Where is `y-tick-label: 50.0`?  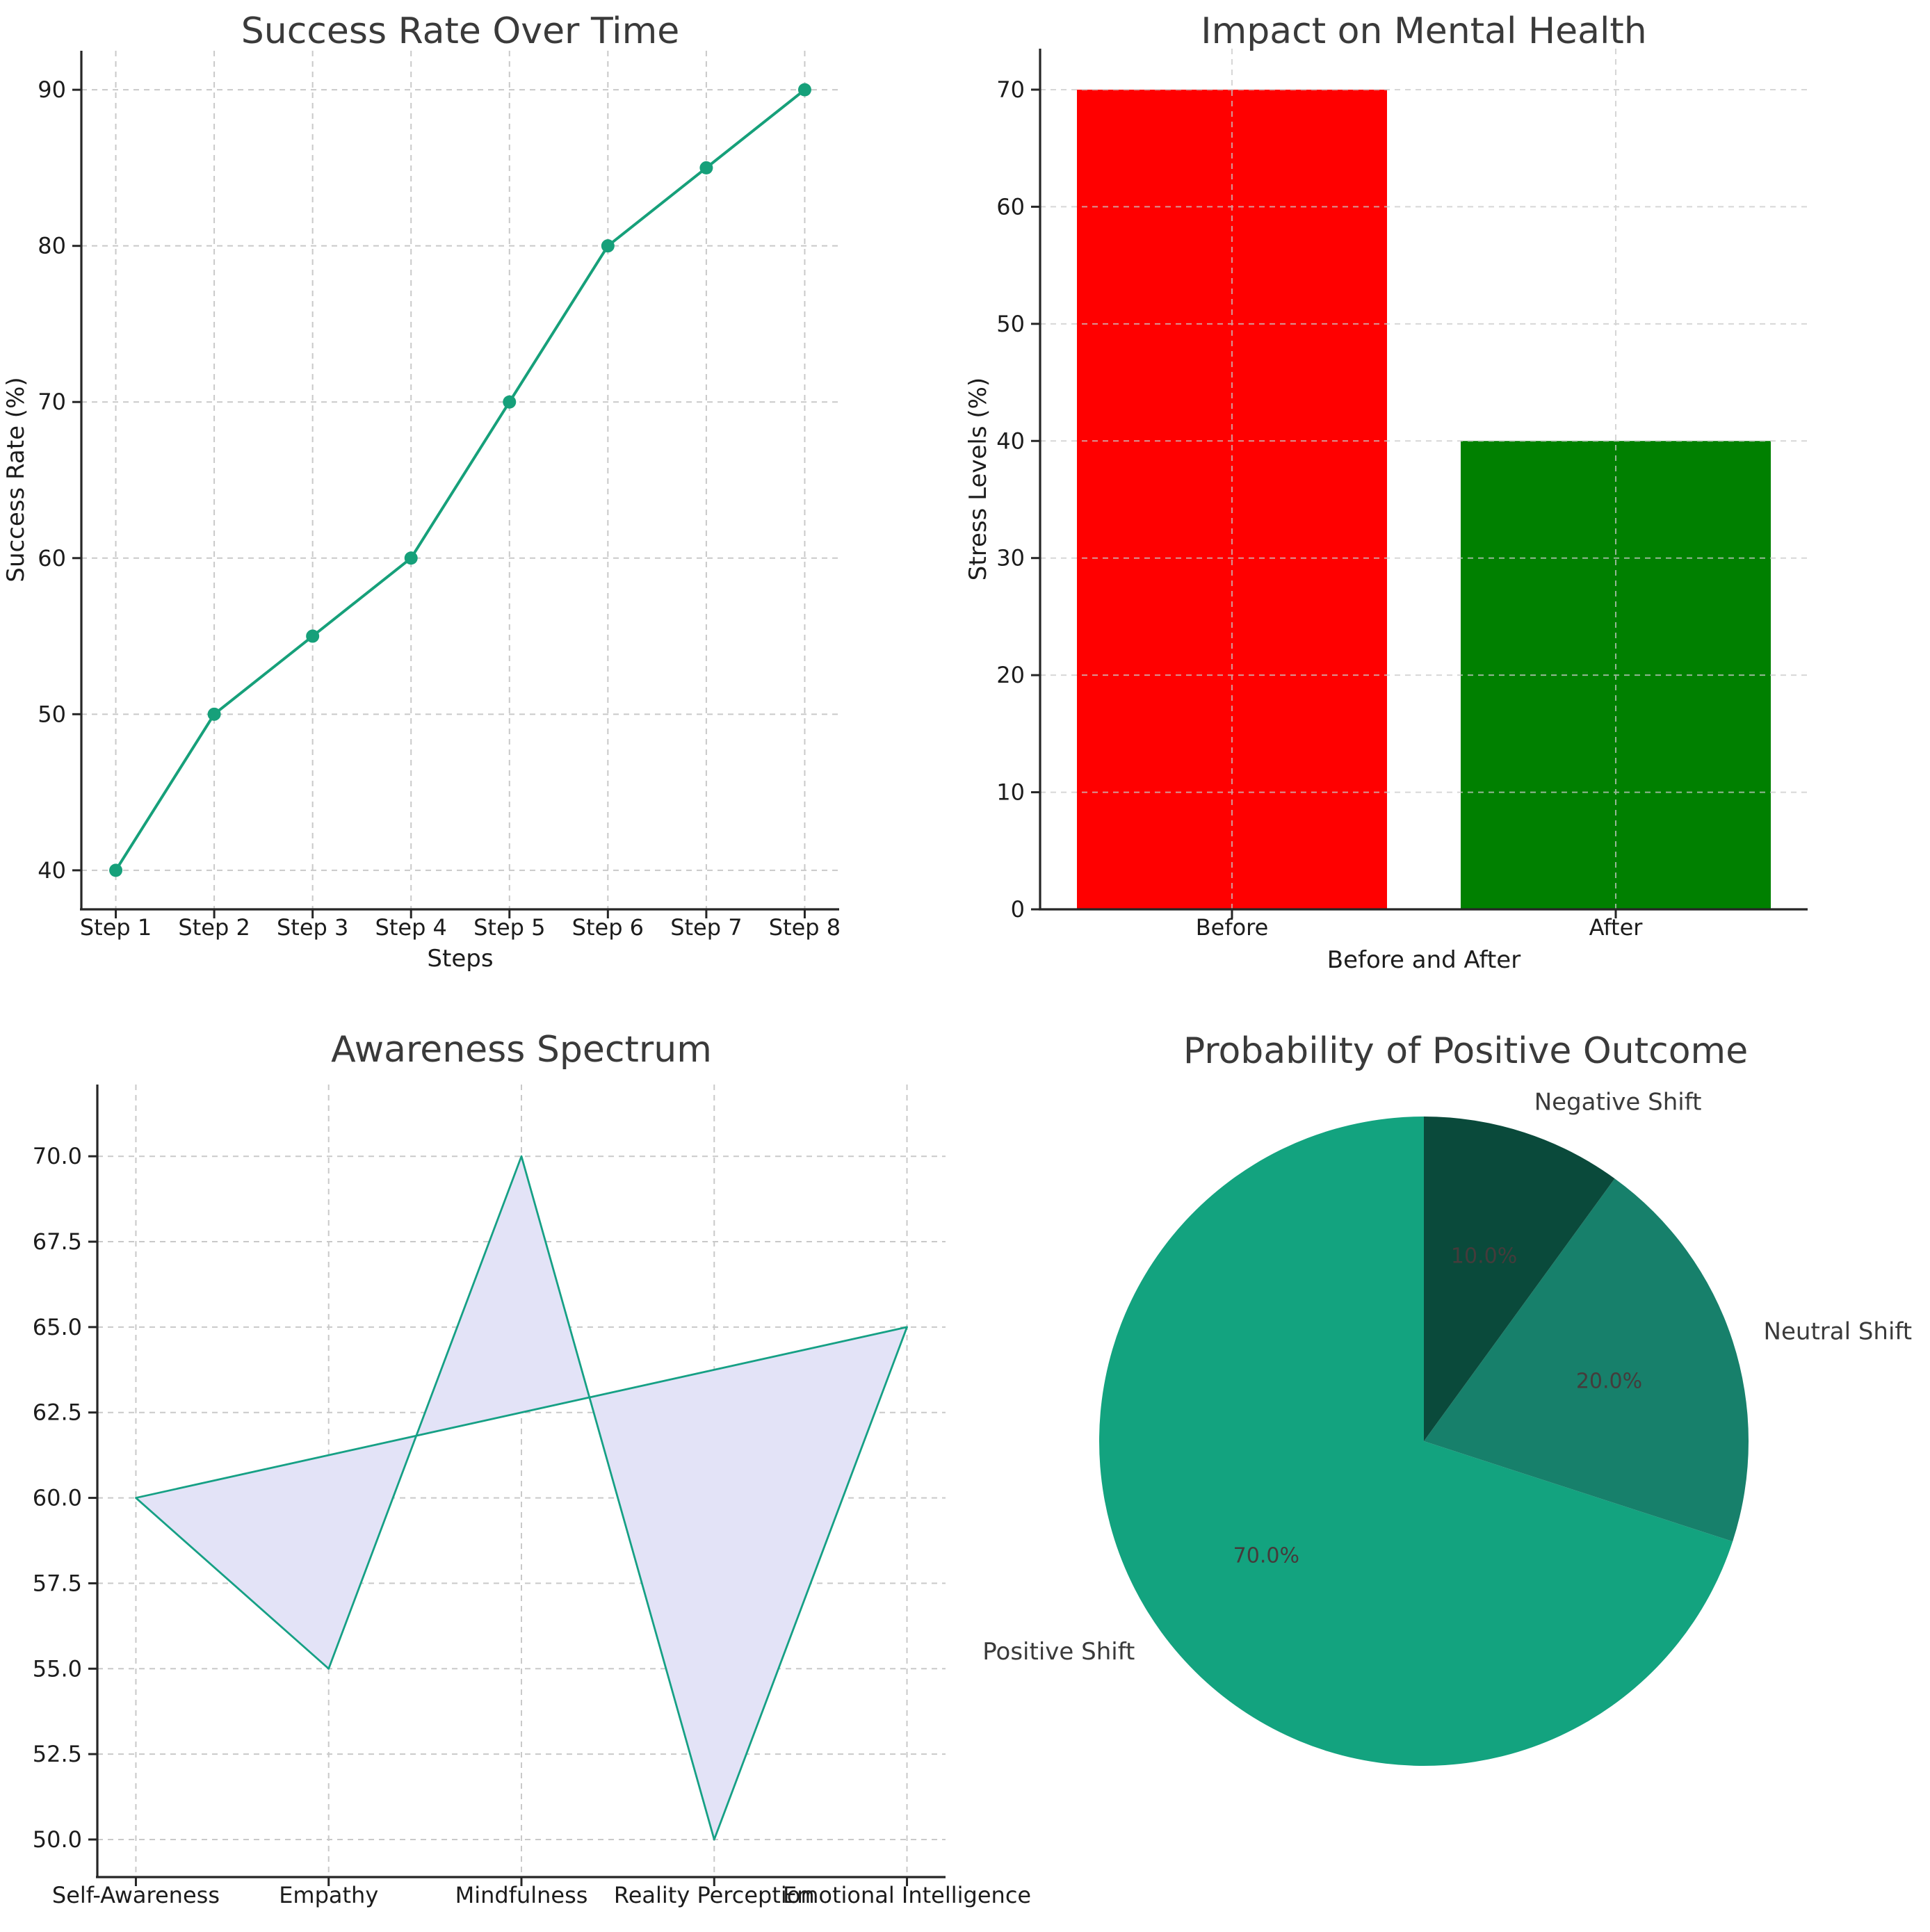
y-tick-label: 50.0 is located at coordinates (57, 1839).